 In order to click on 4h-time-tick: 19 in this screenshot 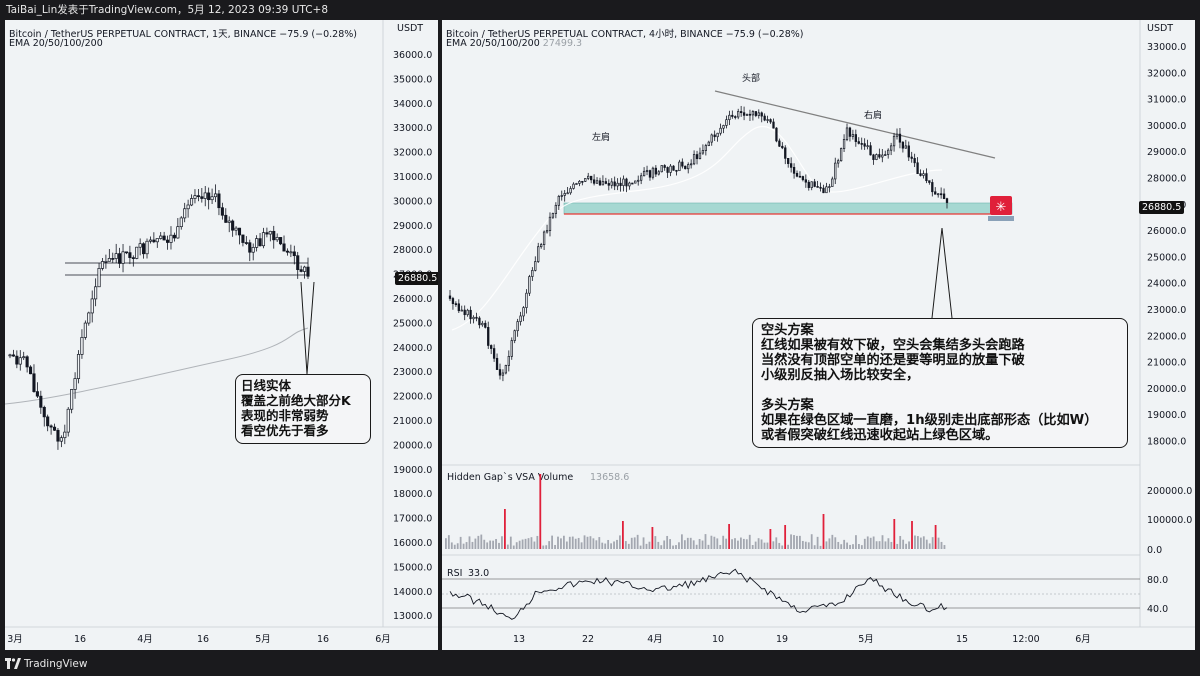, I will do `click(782, 639)`.